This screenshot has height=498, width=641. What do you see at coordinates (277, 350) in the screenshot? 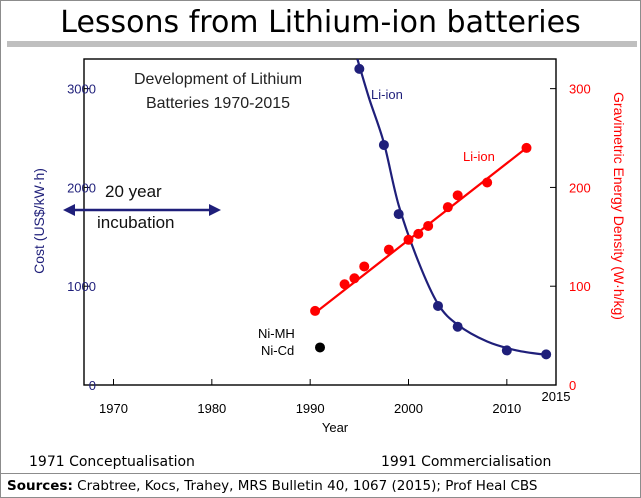
I see `annotation-nicd: Ni-Cd` at bounding box center [277, 350].